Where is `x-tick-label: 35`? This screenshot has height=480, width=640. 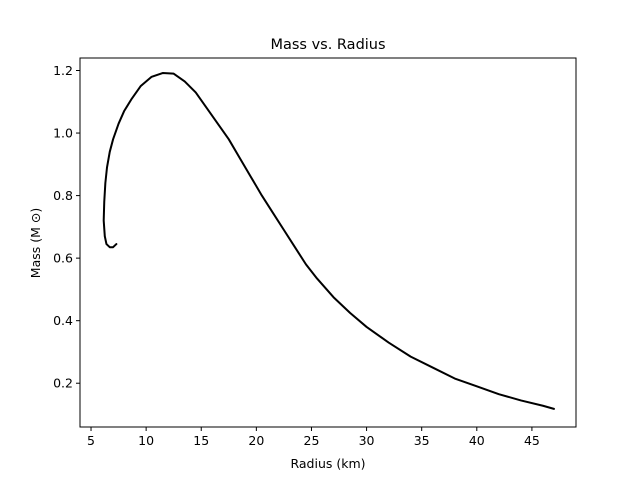
x-tick-label: 35 is located at coordinates (422, 440).